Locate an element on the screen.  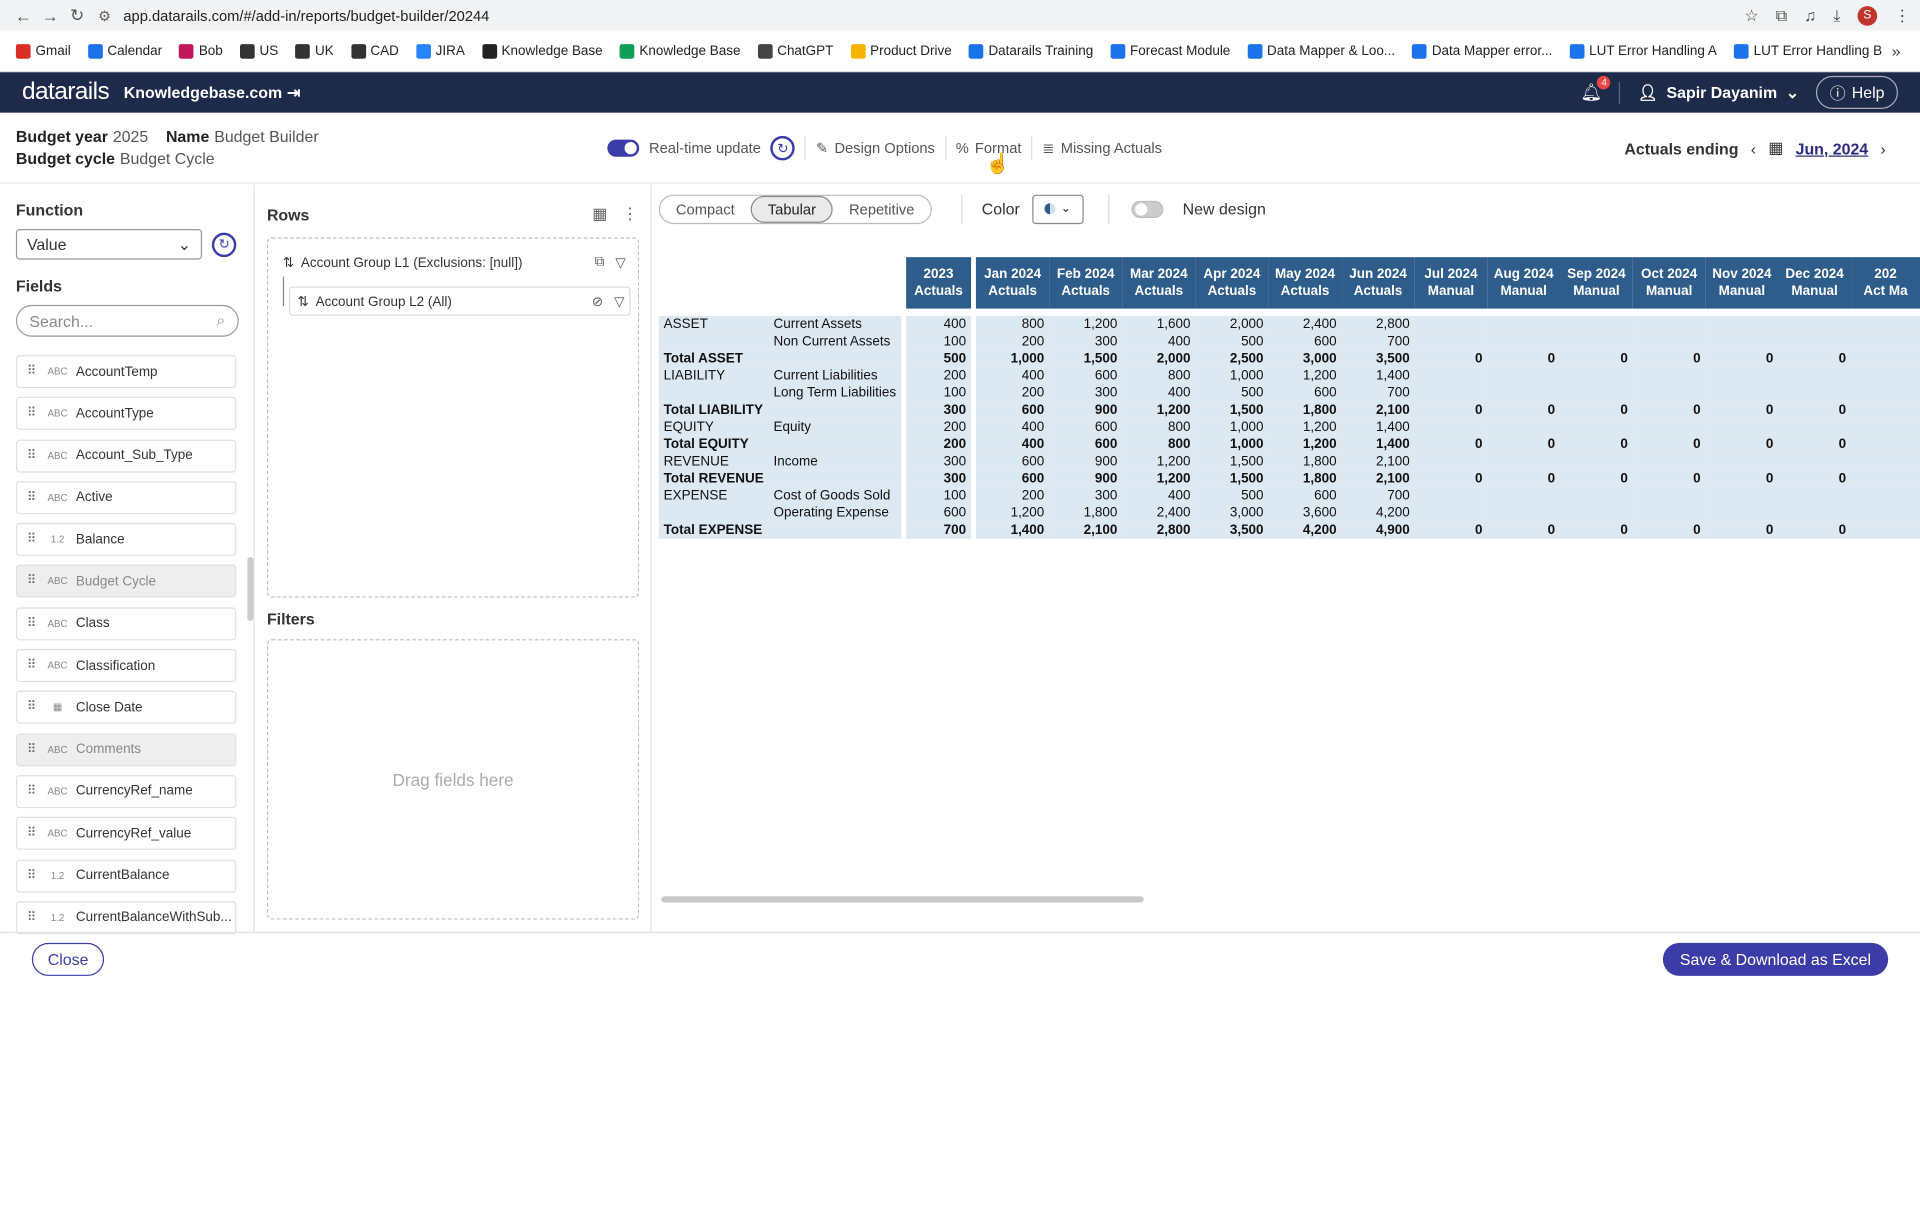
field-item: ⠿ ABC Active is located at coordinates (126, 498).